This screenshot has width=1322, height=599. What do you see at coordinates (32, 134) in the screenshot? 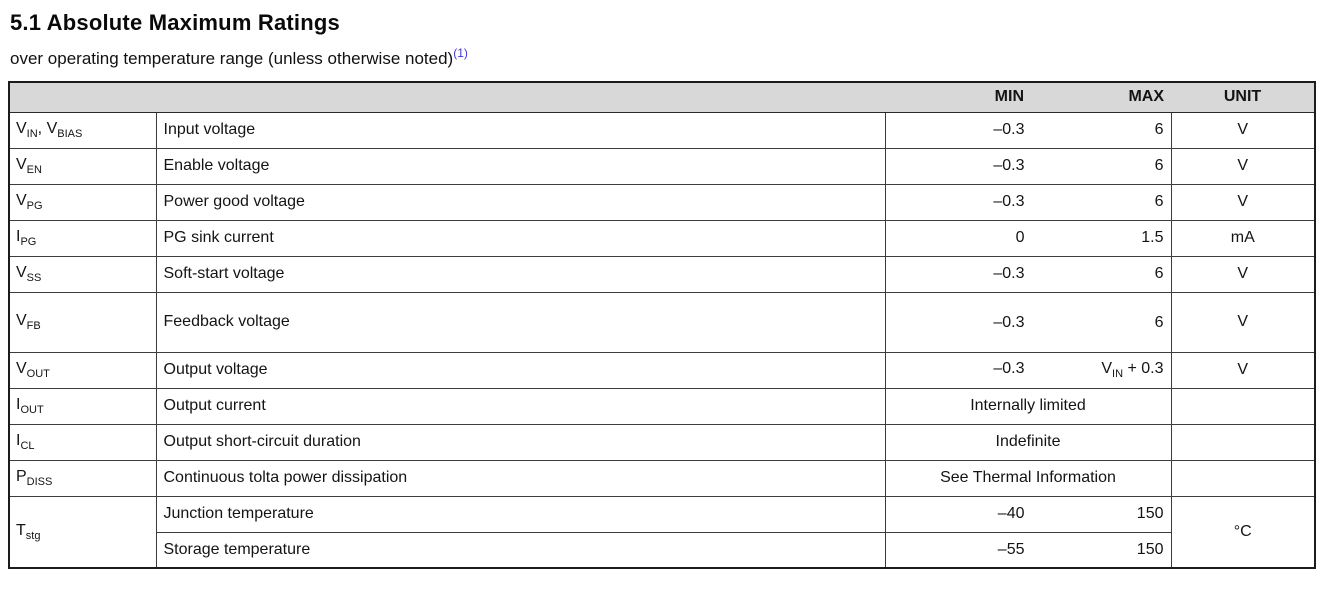
I see `symbol-subscript: IN` at bounding box center [32, 134].